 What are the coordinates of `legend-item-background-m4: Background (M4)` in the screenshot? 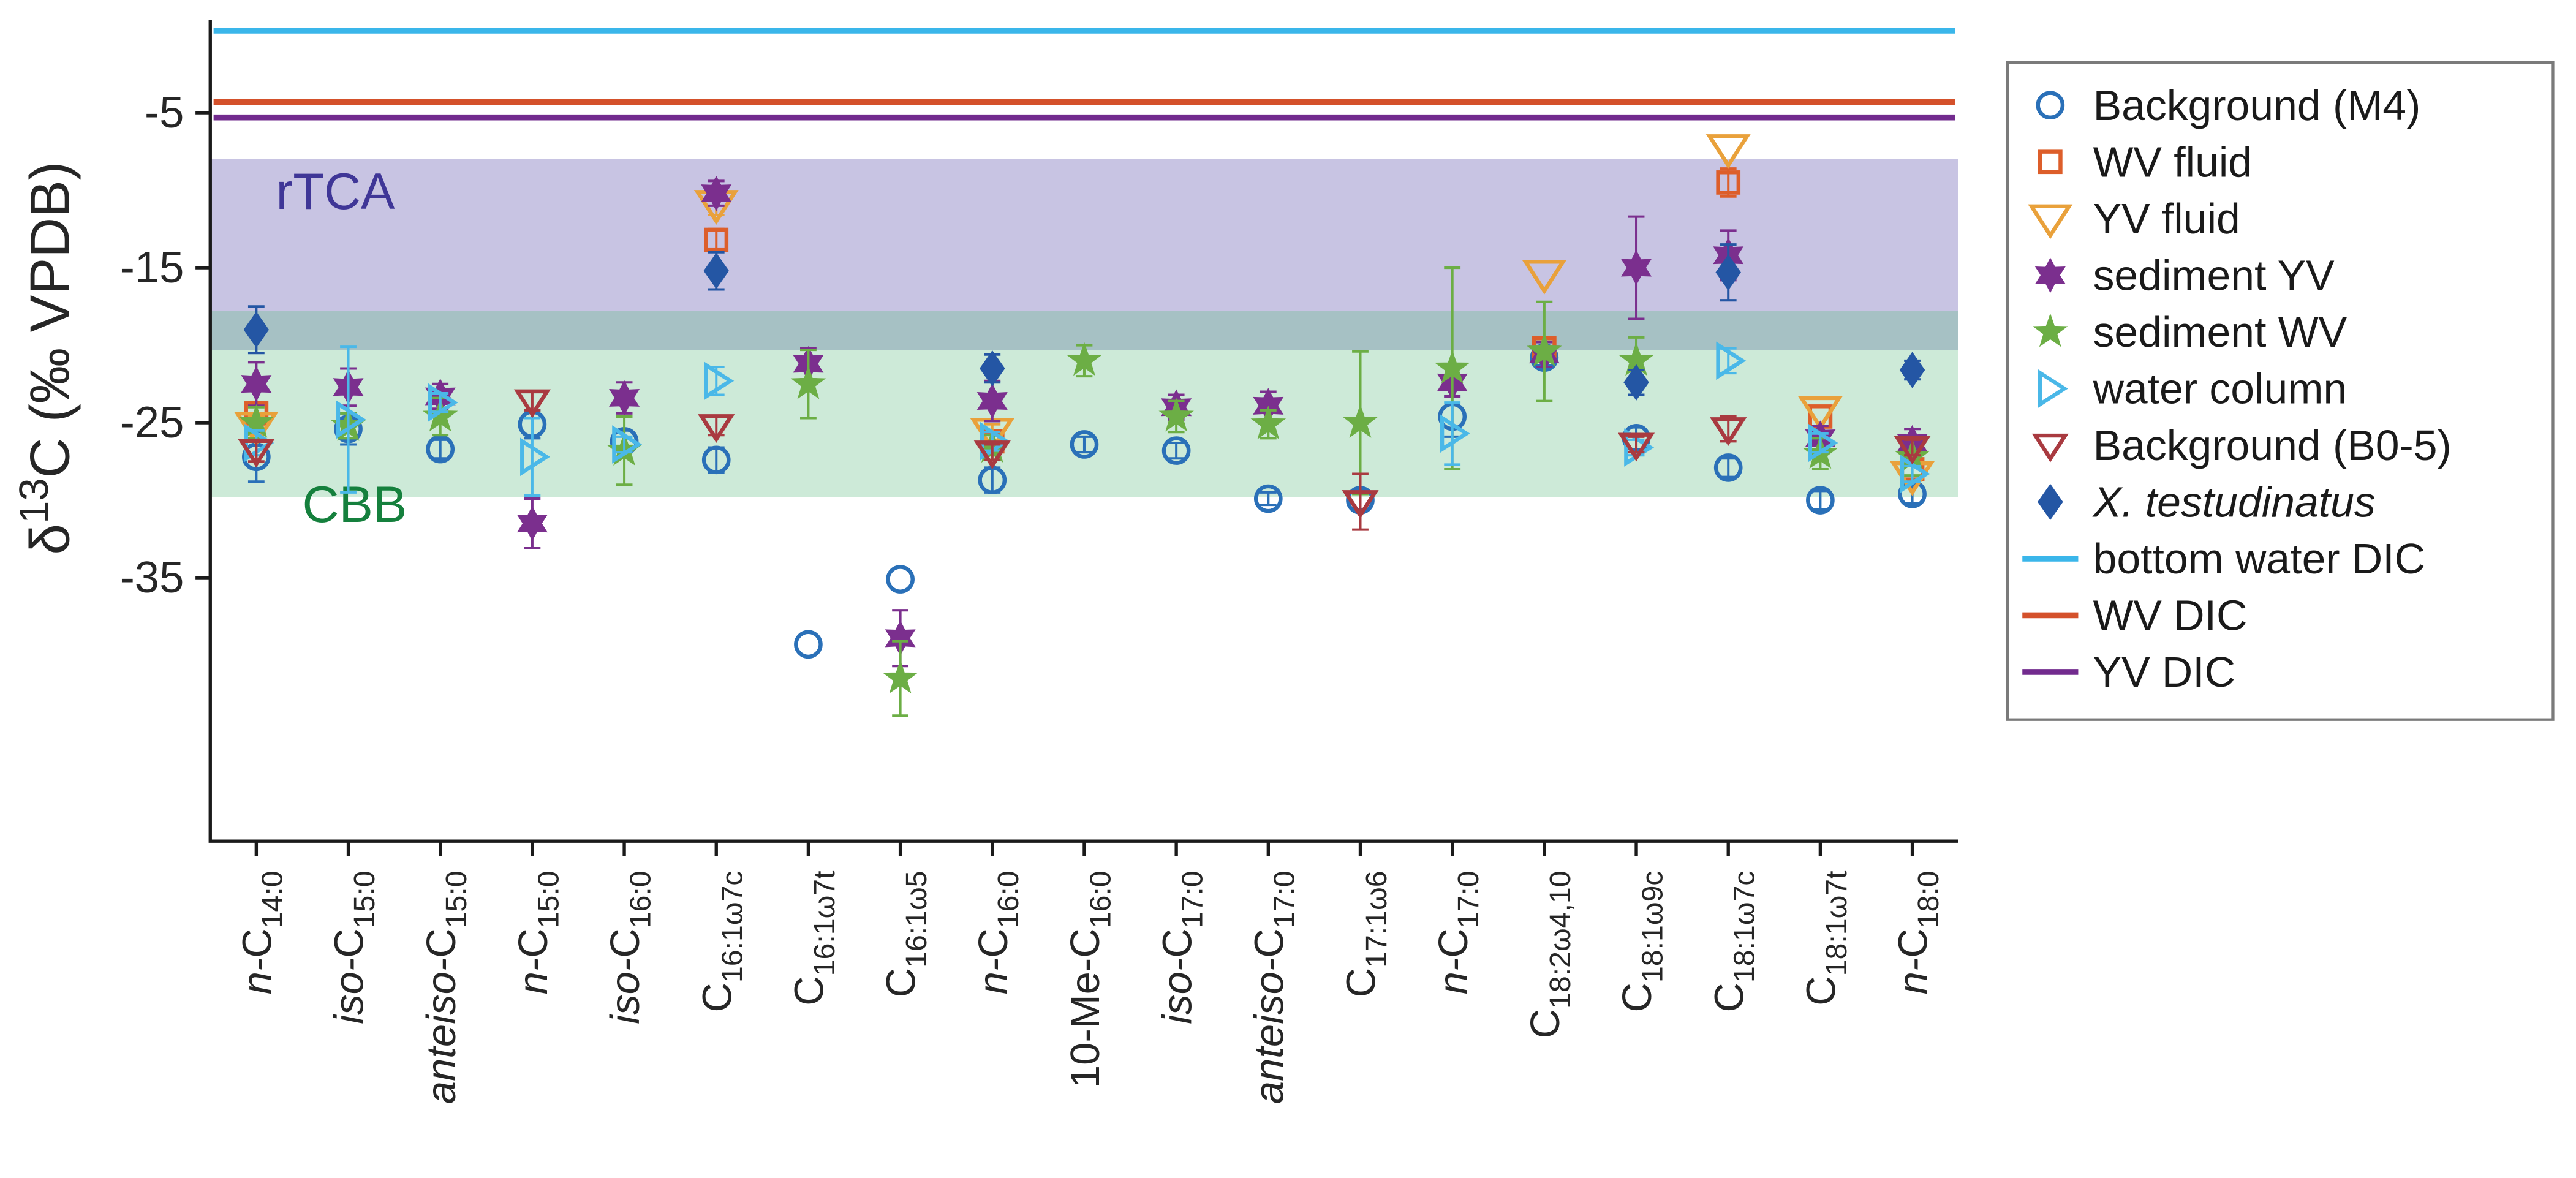 It's located at (2228, 105).